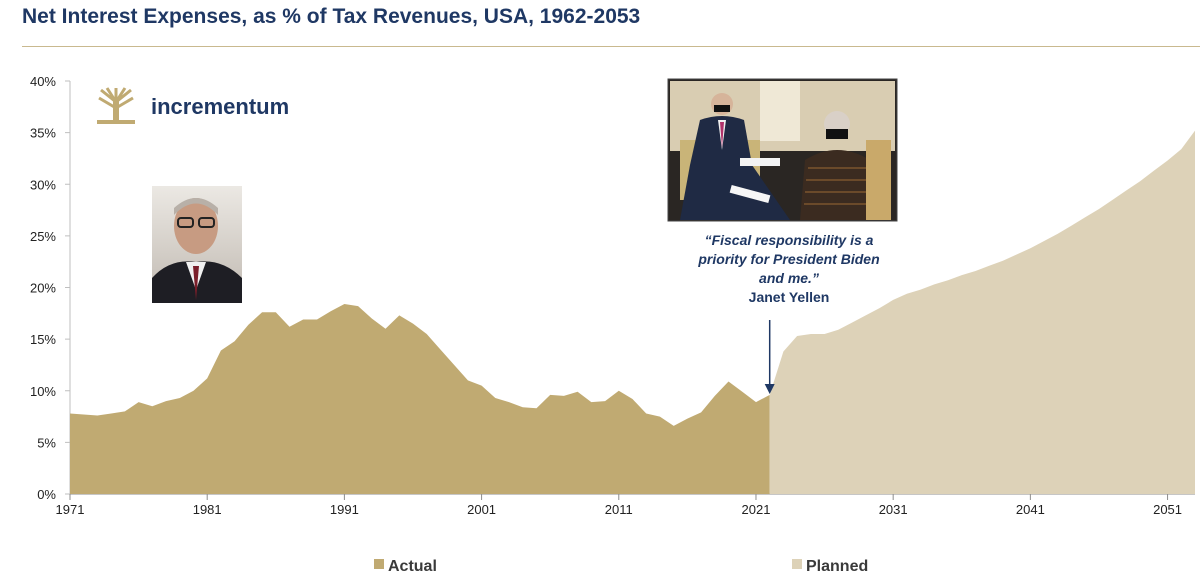 The height and width of the screenshot is (586, 1200). What do you see at coordinates (43, 81) in the screenshot?
I see `y-tick-label: 40%` at bounding box center [43, 81].